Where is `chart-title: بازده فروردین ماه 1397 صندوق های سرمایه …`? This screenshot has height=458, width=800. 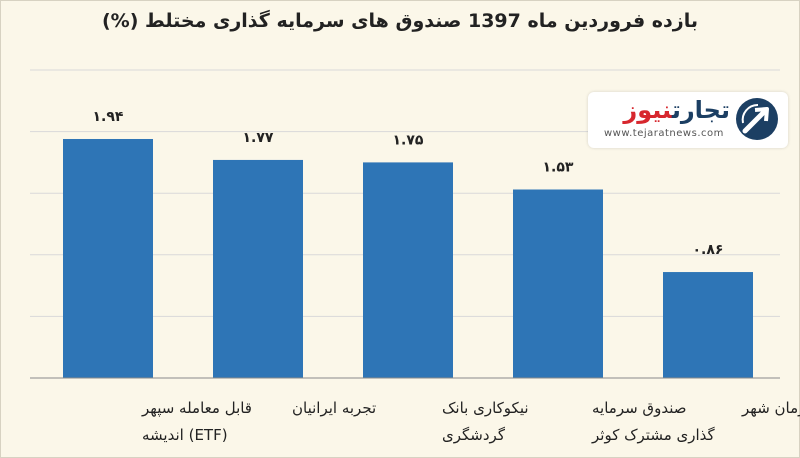 chart-title: بازده فروردین ماه 1397 صندوق های سرمایه … is located at coordinates (400, 21).